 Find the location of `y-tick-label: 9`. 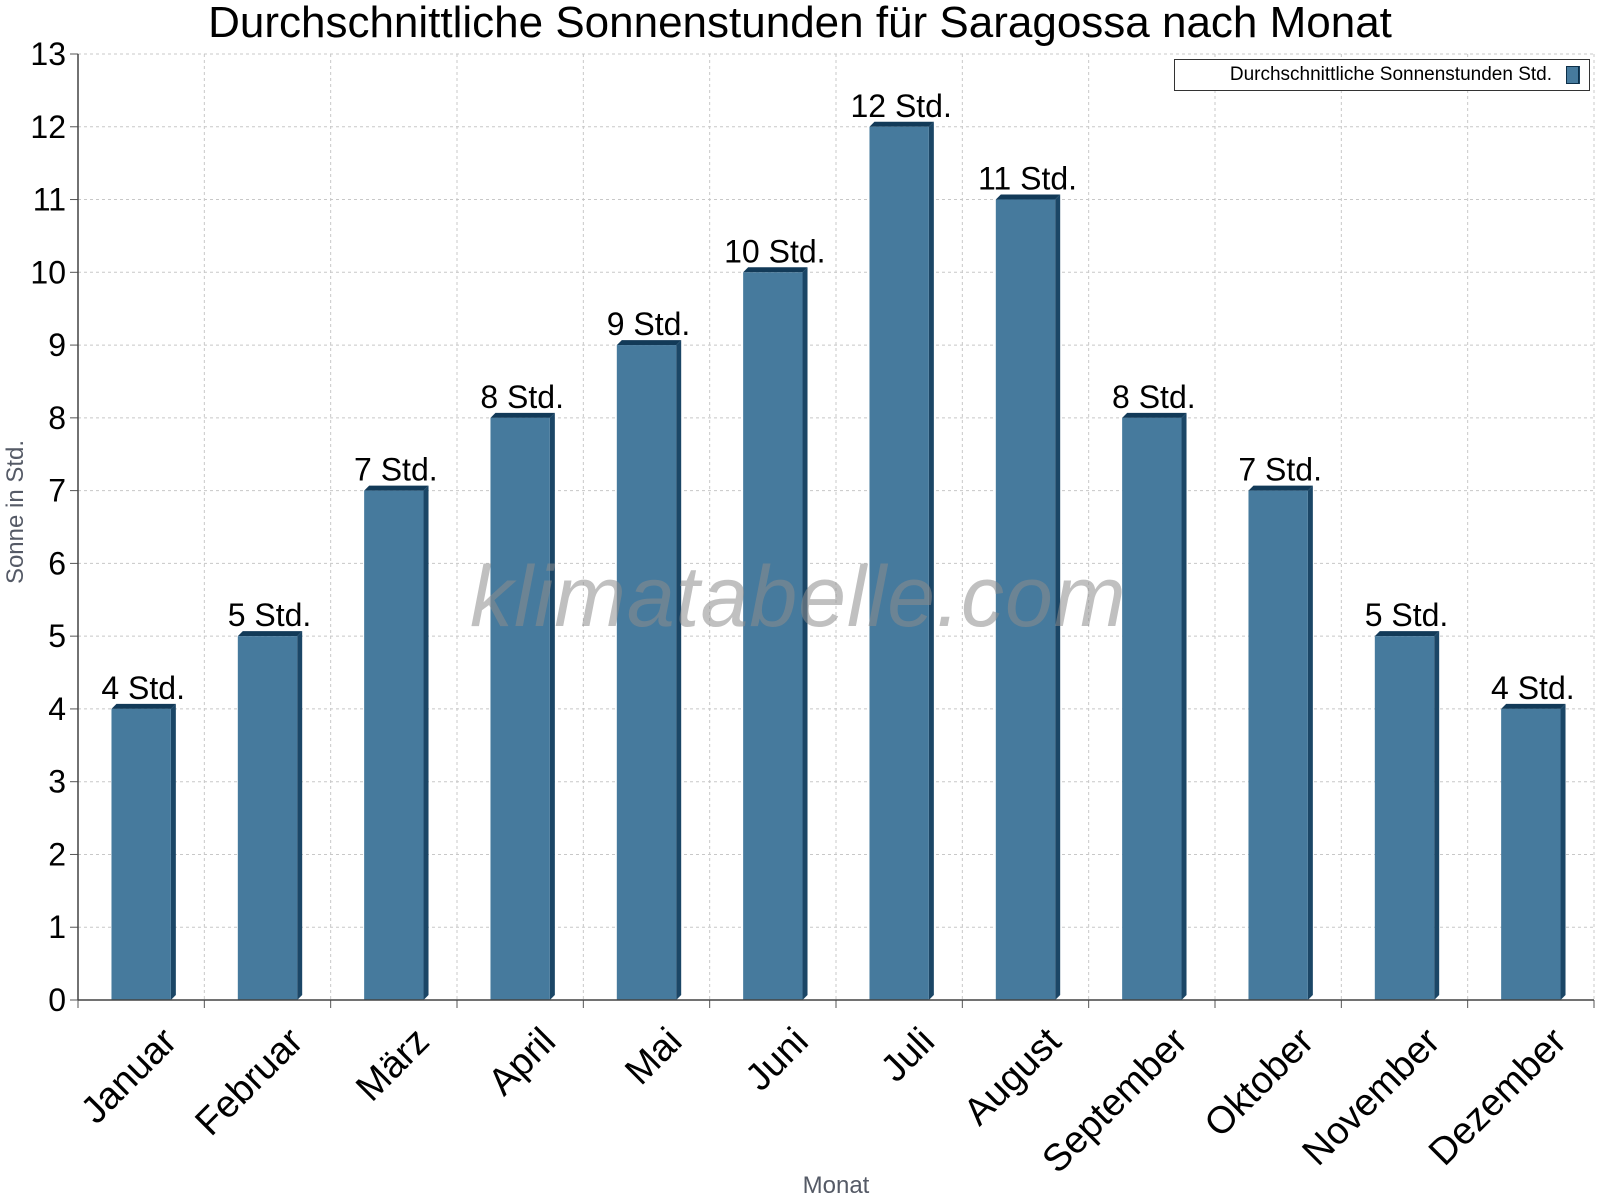

y-tick-label: 9 is located at coordinates (57, 345).